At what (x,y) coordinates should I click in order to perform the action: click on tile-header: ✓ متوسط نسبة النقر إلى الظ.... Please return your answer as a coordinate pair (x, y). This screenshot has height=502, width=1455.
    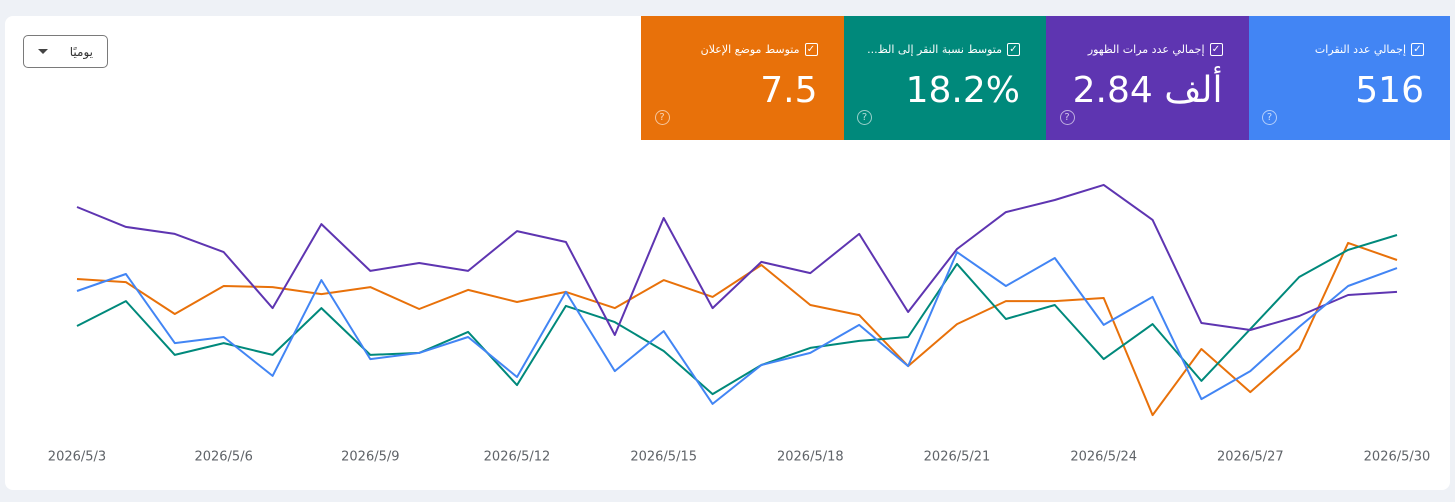
    Looking at the image, I should click on (943, 49).